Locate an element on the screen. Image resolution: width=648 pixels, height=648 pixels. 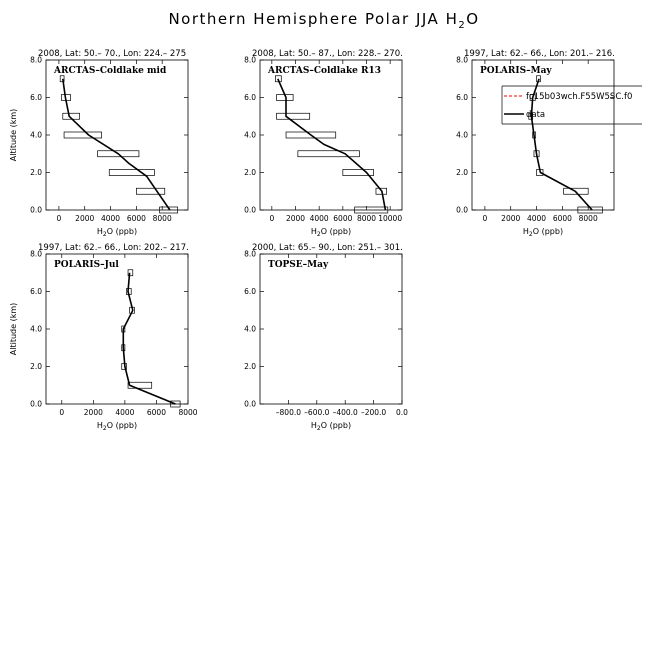
x-tick-label: 0.0 is located at coordinates (402, 412).